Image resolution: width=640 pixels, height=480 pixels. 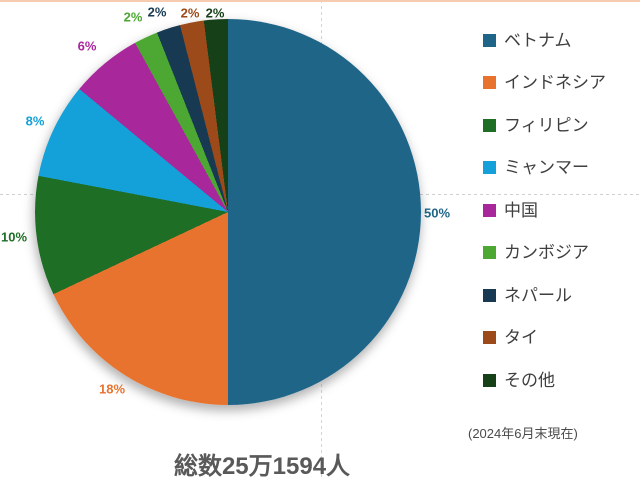 I want to click on legend-label: ミャンマー, so click(x=546, y=168).